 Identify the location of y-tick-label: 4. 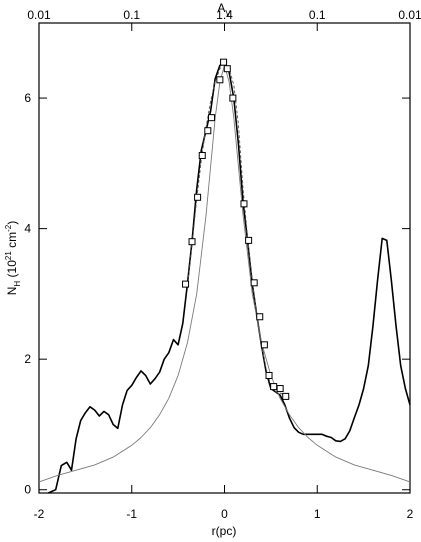
(27, 229).